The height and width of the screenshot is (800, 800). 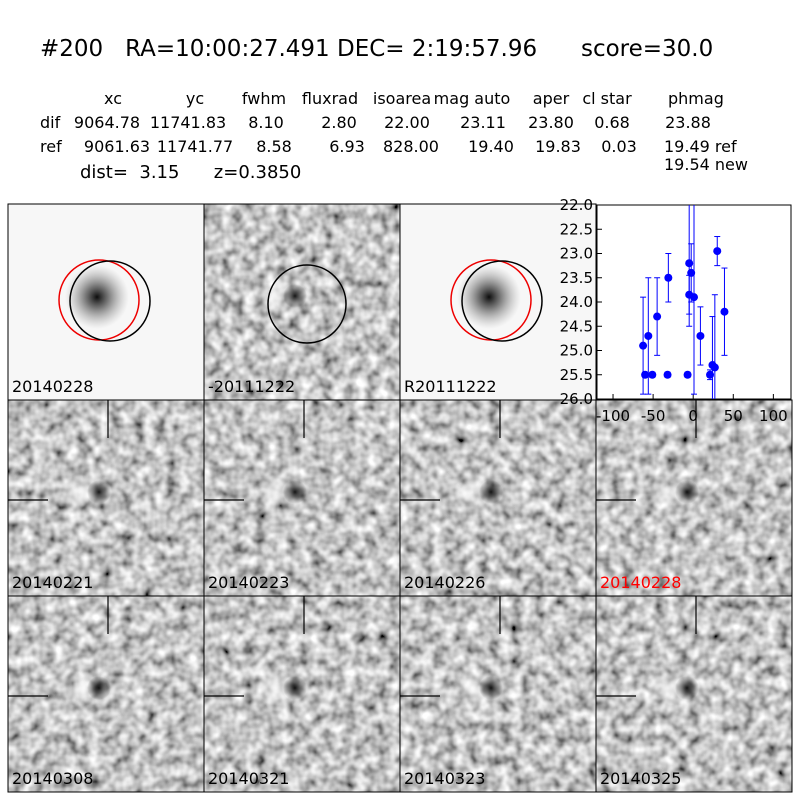 What do you see at coordinates (688, 122) in the screenshot?
I see `table-cell: 23.88` at bounding box center [688, 122].